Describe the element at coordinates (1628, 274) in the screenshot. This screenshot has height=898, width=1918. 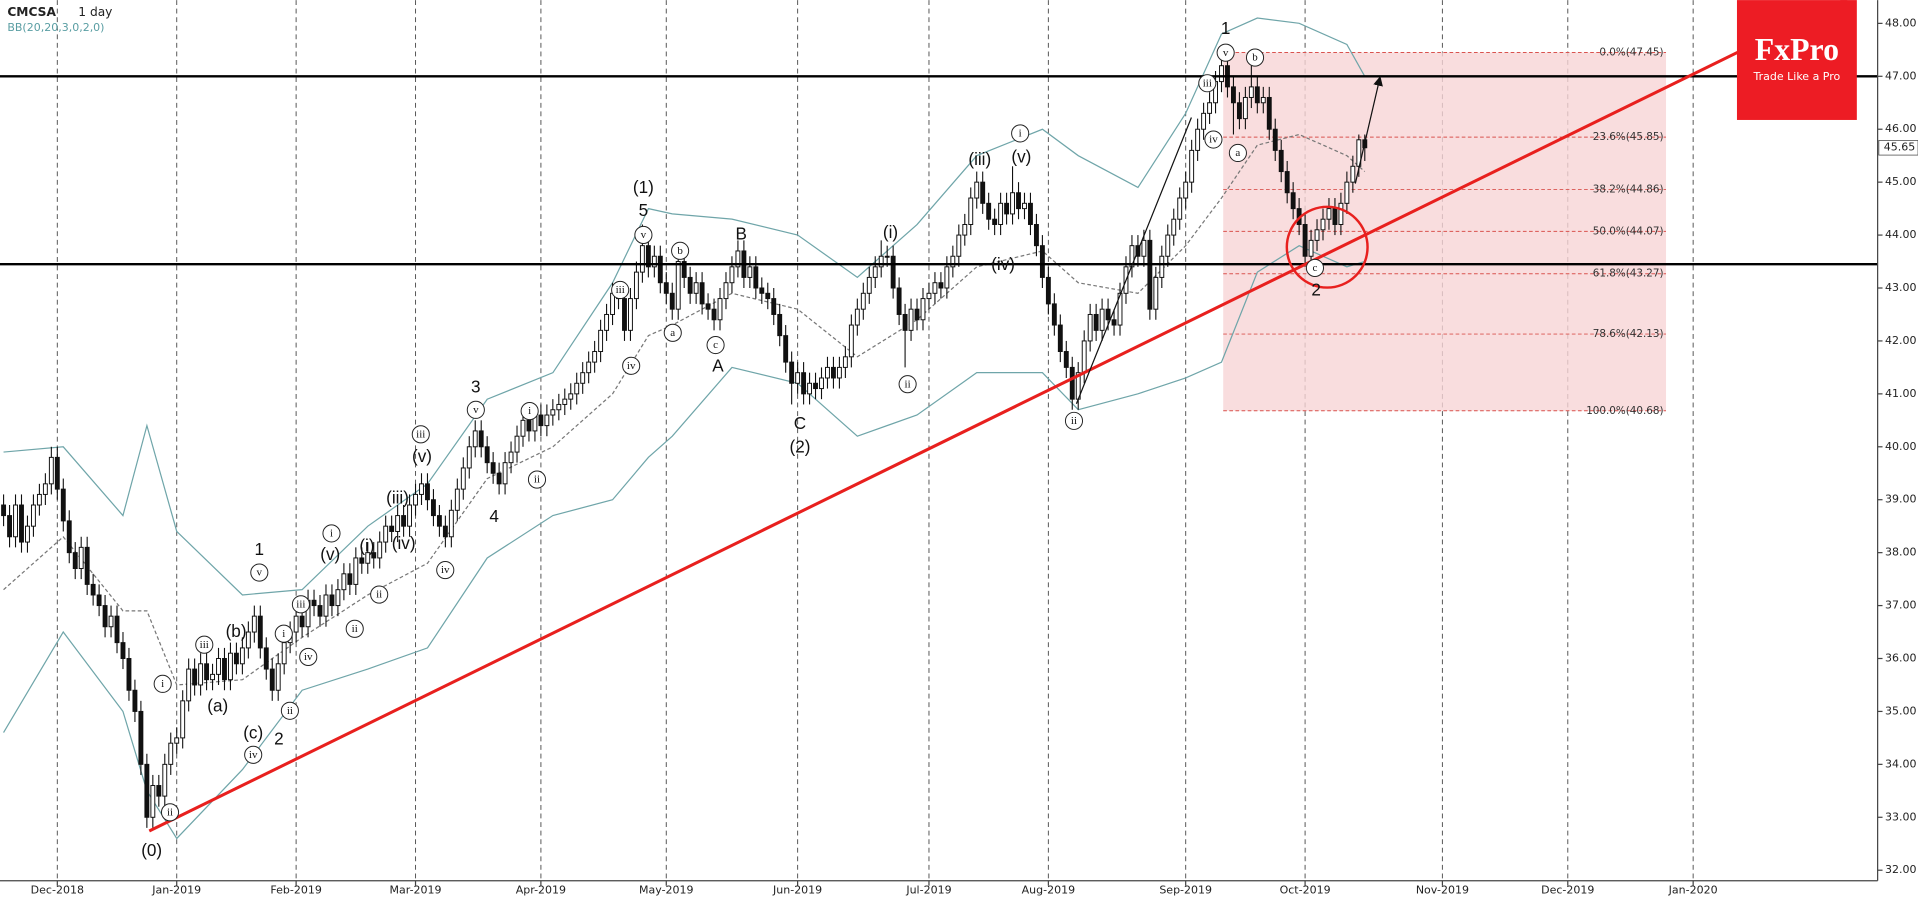
I see `fib-label: 61.8%(43.27)` at that location.